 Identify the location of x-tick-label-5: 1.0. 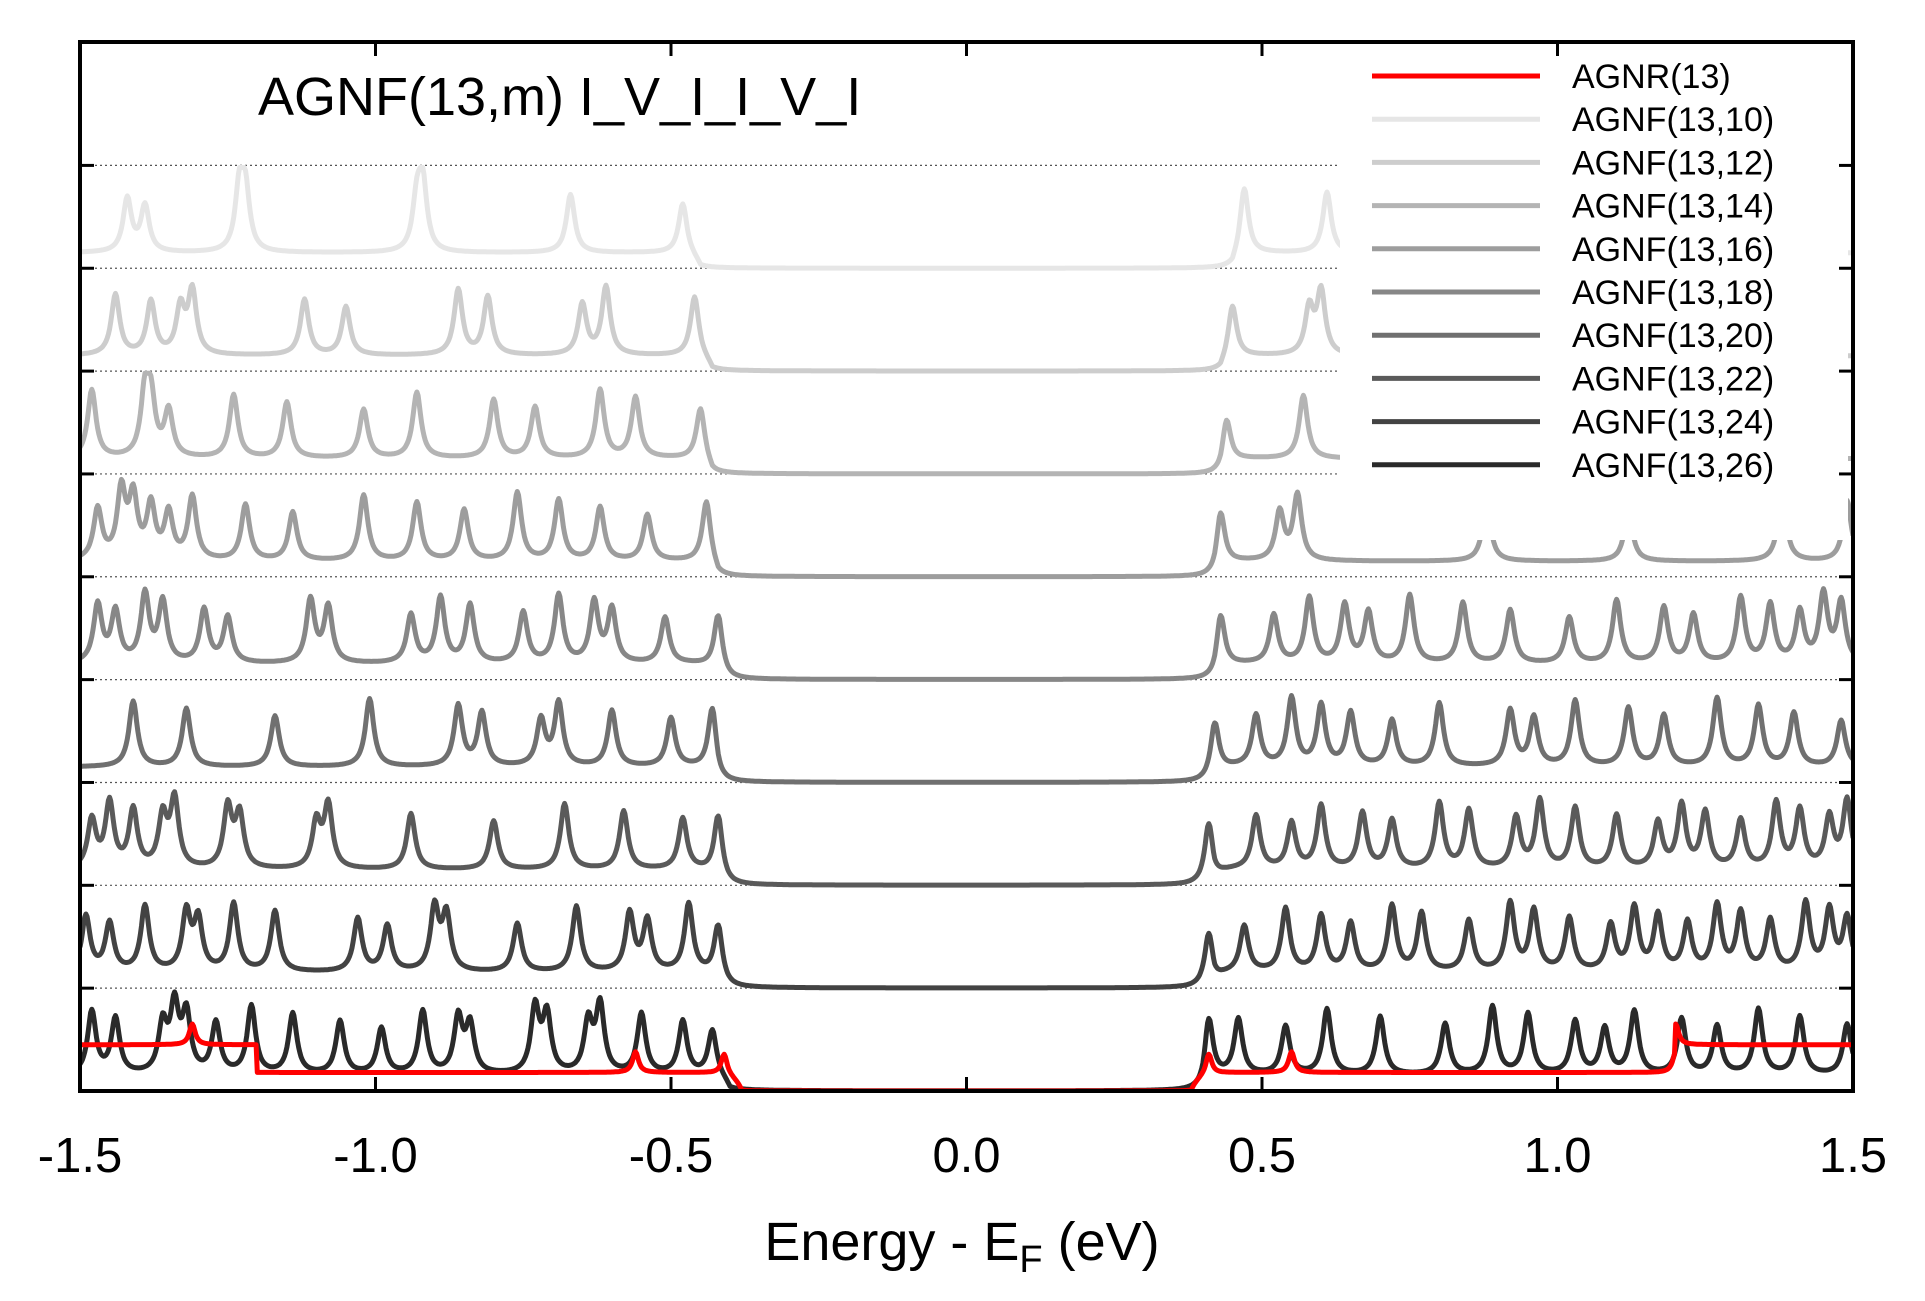
(1557, 1156).